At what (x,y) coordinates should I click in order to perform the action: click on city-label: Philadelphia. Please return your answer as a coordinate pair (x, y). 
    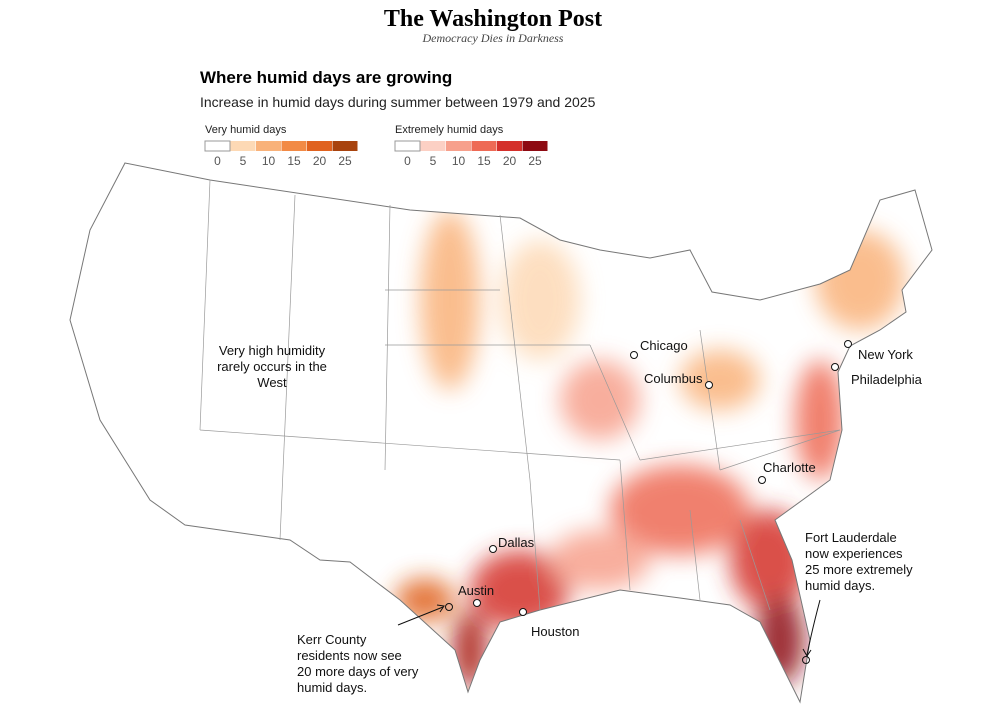
    Looking at the image, I should click on (887, 379).